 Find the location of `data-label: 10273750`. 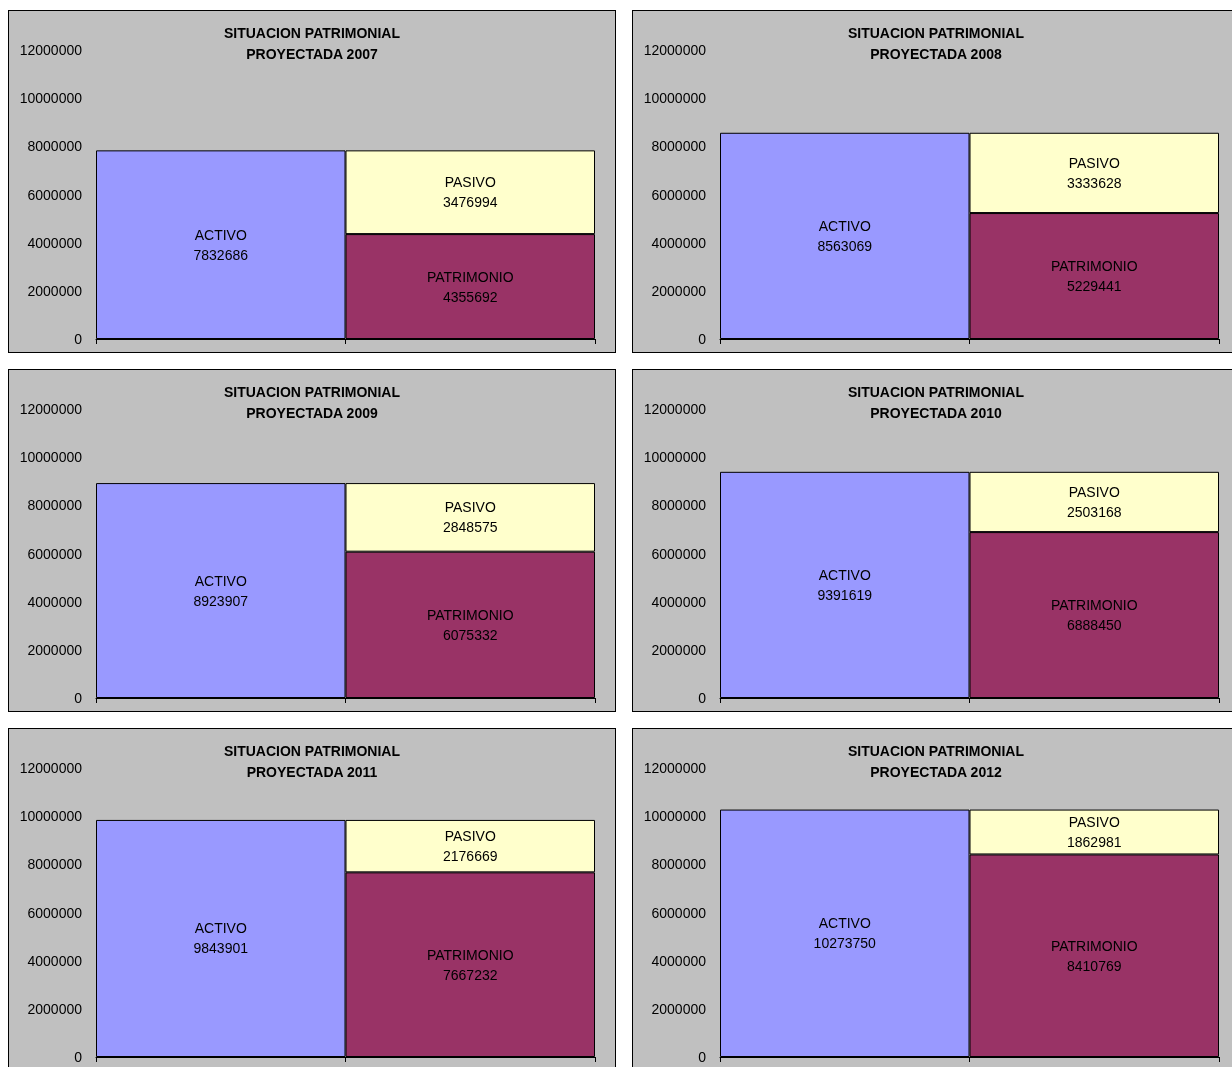

data-label: 10273750 is located at coordinates (845, 943).